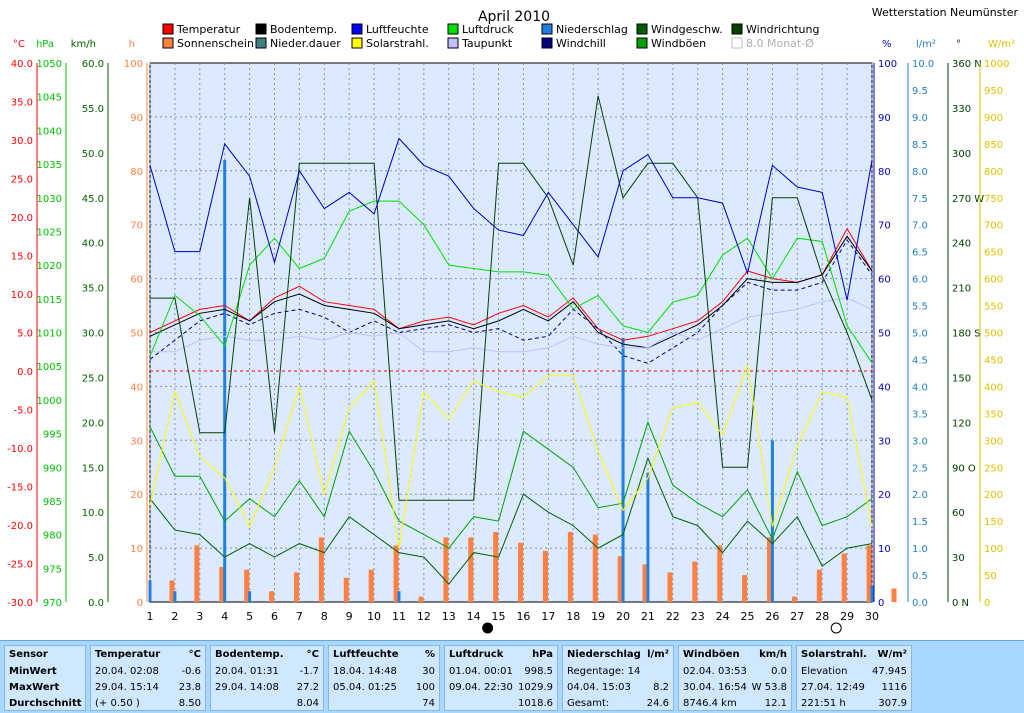 The image size is (1024, 713). I want to click on axis-tick-label: 8.0, so click(920, 172).